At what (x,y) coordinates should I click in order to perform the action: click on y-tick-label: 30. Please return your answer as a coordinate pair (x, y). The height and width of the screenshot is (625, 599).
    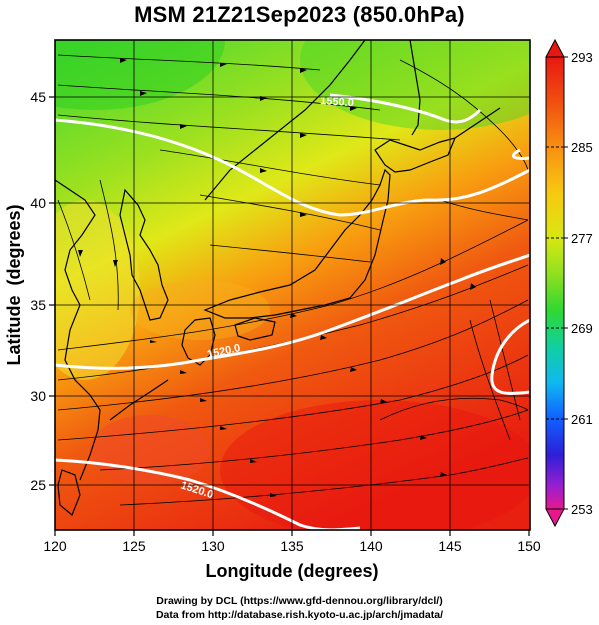
    Looking at the image, I should click on (38, 396).